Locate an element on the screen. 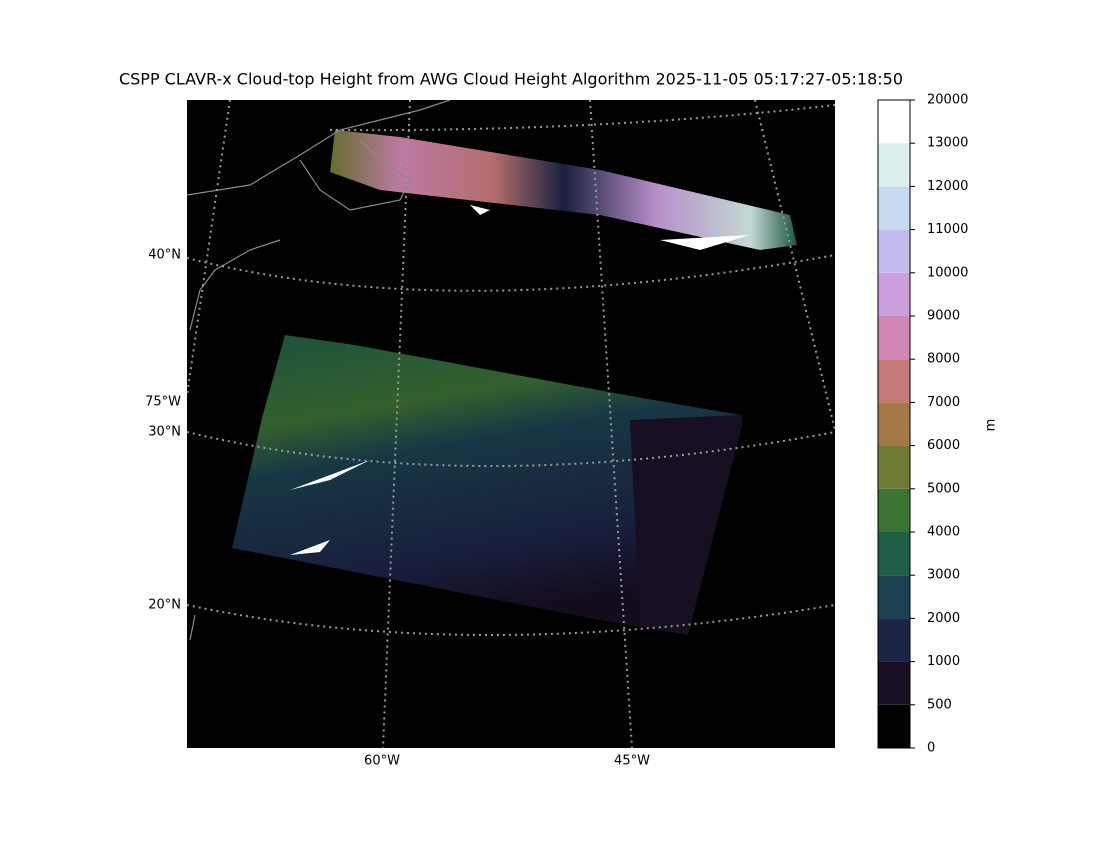  lon-label: 75°W is located at coordinates (163, 402).